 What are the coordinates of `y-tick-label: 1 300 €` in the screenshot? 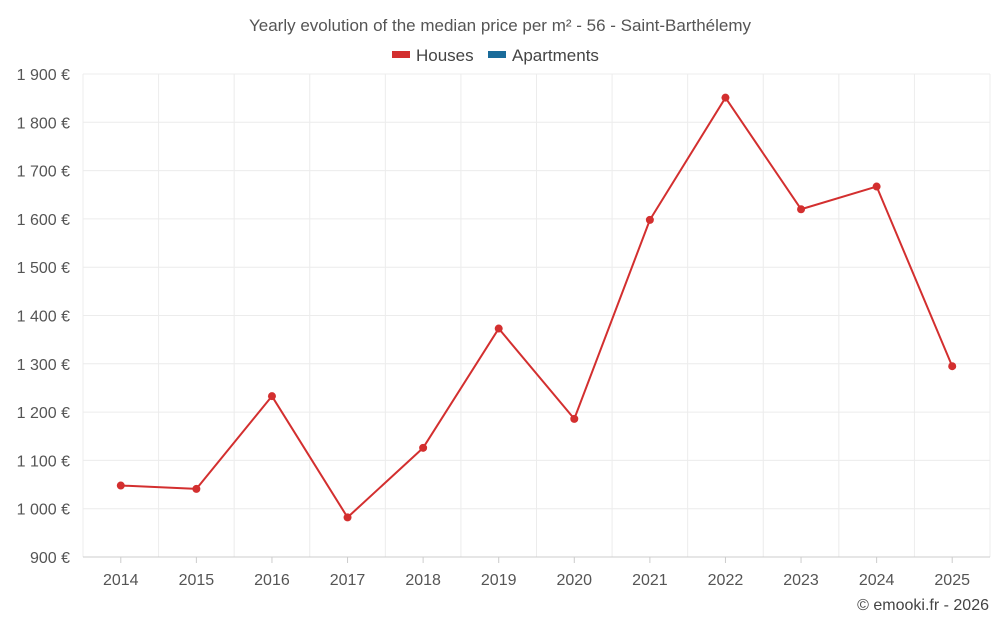 It's located at (43, 365).